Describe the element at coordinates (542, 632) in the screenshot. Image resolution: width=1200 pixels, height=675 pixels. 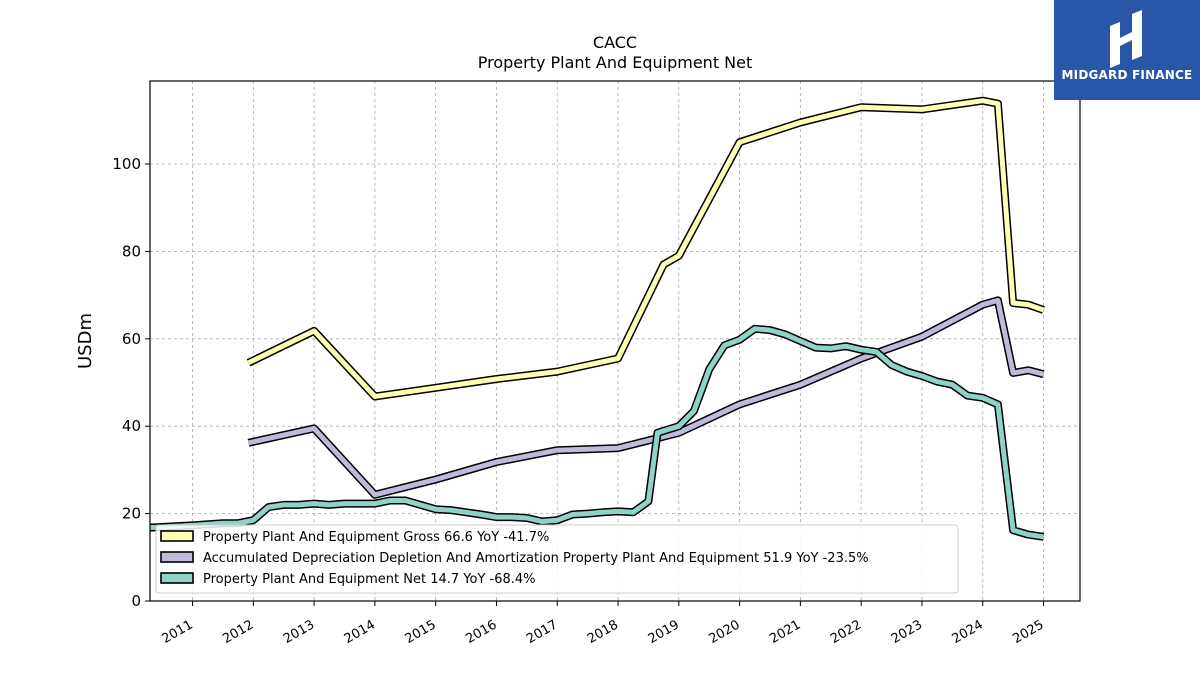
I see `x-tick-label: 2017` at that location.